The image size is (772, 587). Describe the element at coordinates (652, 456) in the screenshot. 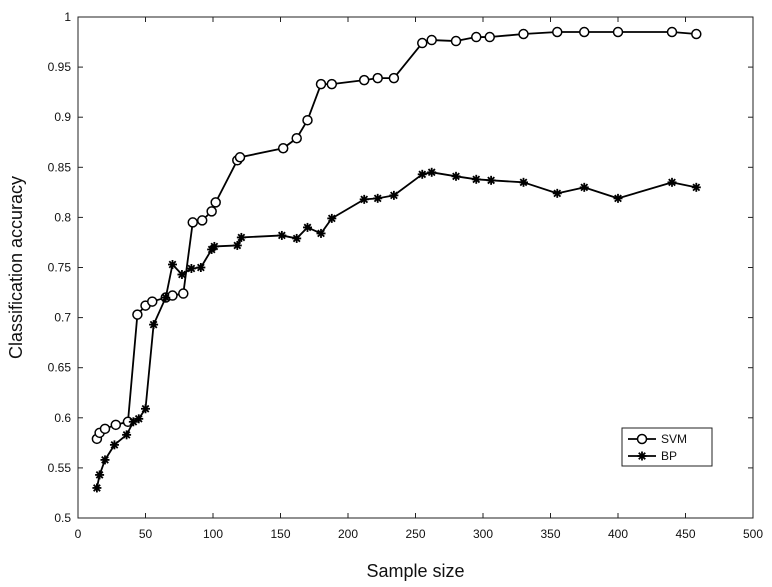

I see `legend-item-bp: BP` at that location.